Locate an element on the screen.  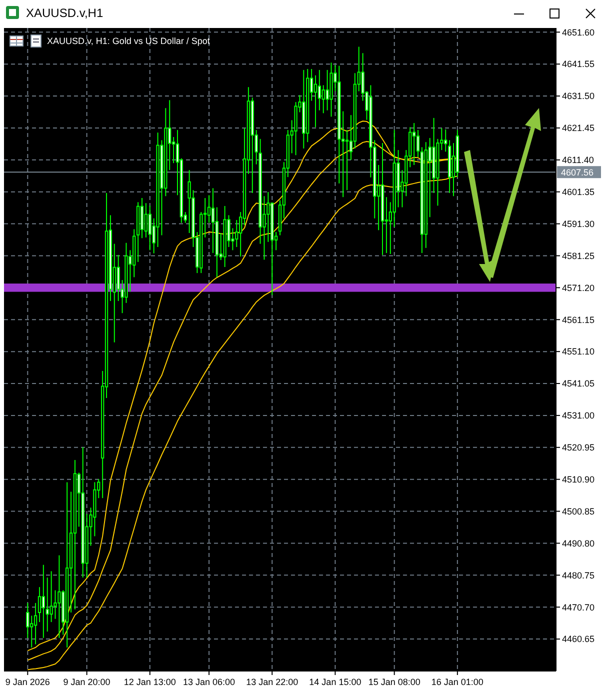
y-tick-label: 4571.20 is located at coordinates (578, 287).